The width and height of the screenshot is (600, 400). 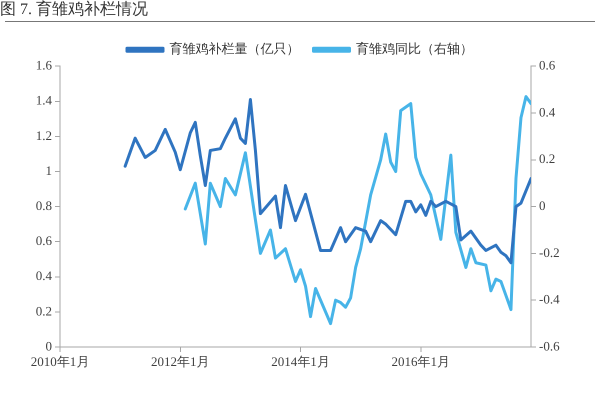 I want to click on y-tick-label: 0.2, so click(x=44, y=310).